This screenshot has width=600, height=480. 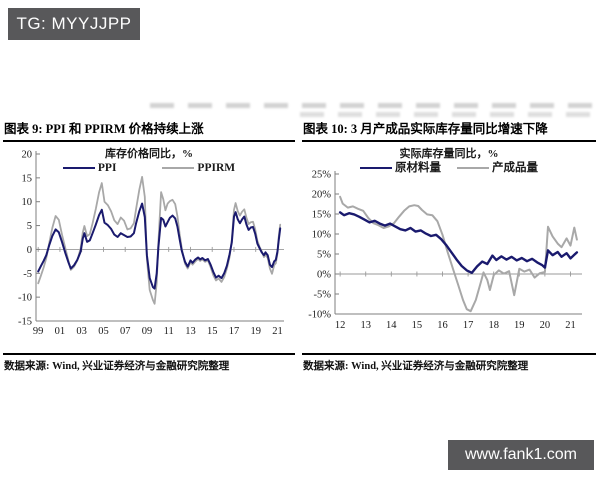 What do you see at coordinates (449, 161) in the screenshot?
I see `inventory-legend: 实际库存量同比，% 原材料量 产成品量` at bounding box center [449, 161].